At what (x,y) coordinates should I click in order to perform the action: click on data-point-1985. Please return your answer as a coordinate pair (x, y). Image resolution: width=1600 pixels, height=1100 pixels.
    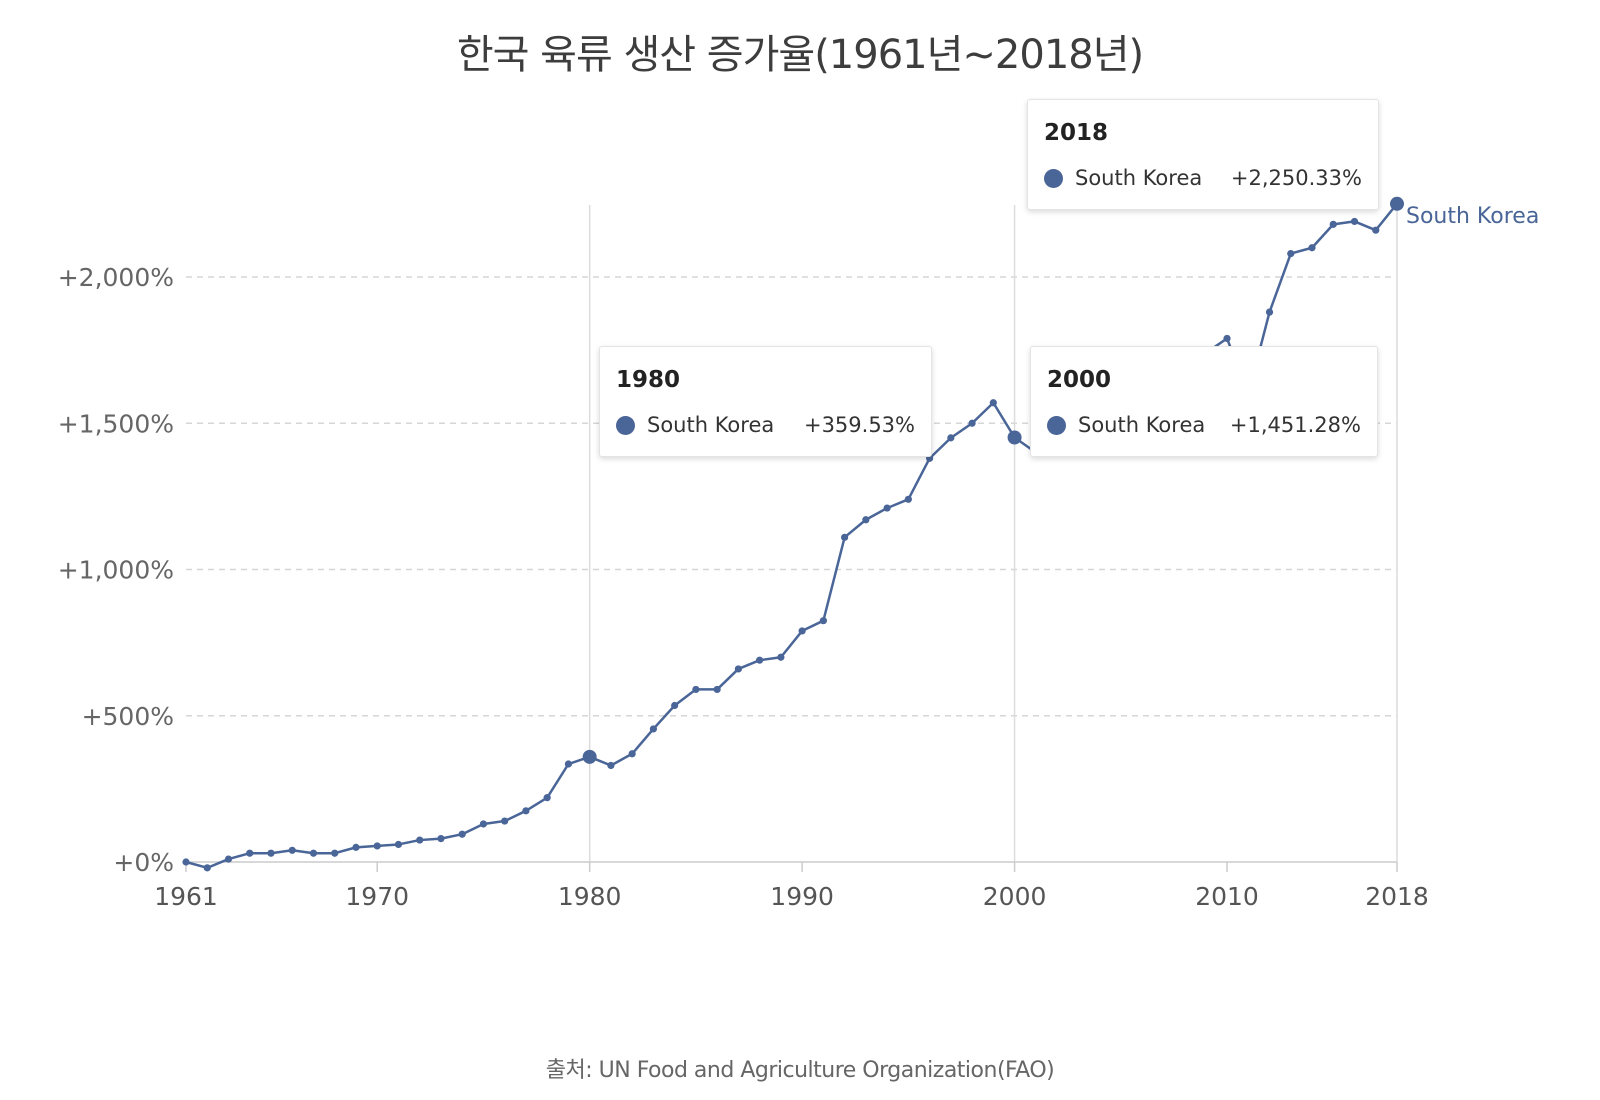
    Looking at the image, I should click on (696, 689).